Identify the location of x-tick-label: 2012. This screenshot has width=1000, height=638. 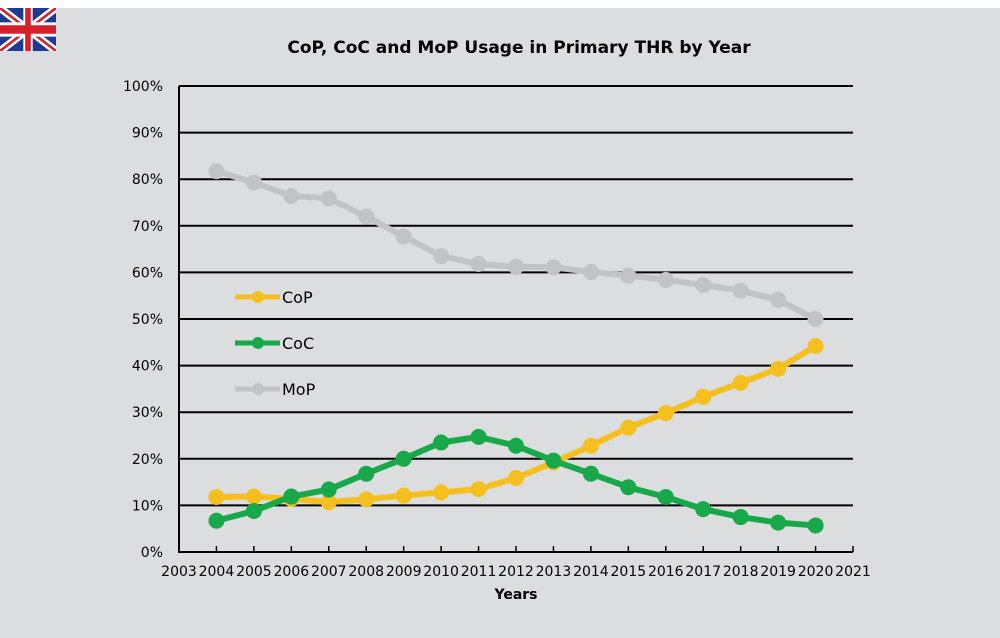
(516, 572).